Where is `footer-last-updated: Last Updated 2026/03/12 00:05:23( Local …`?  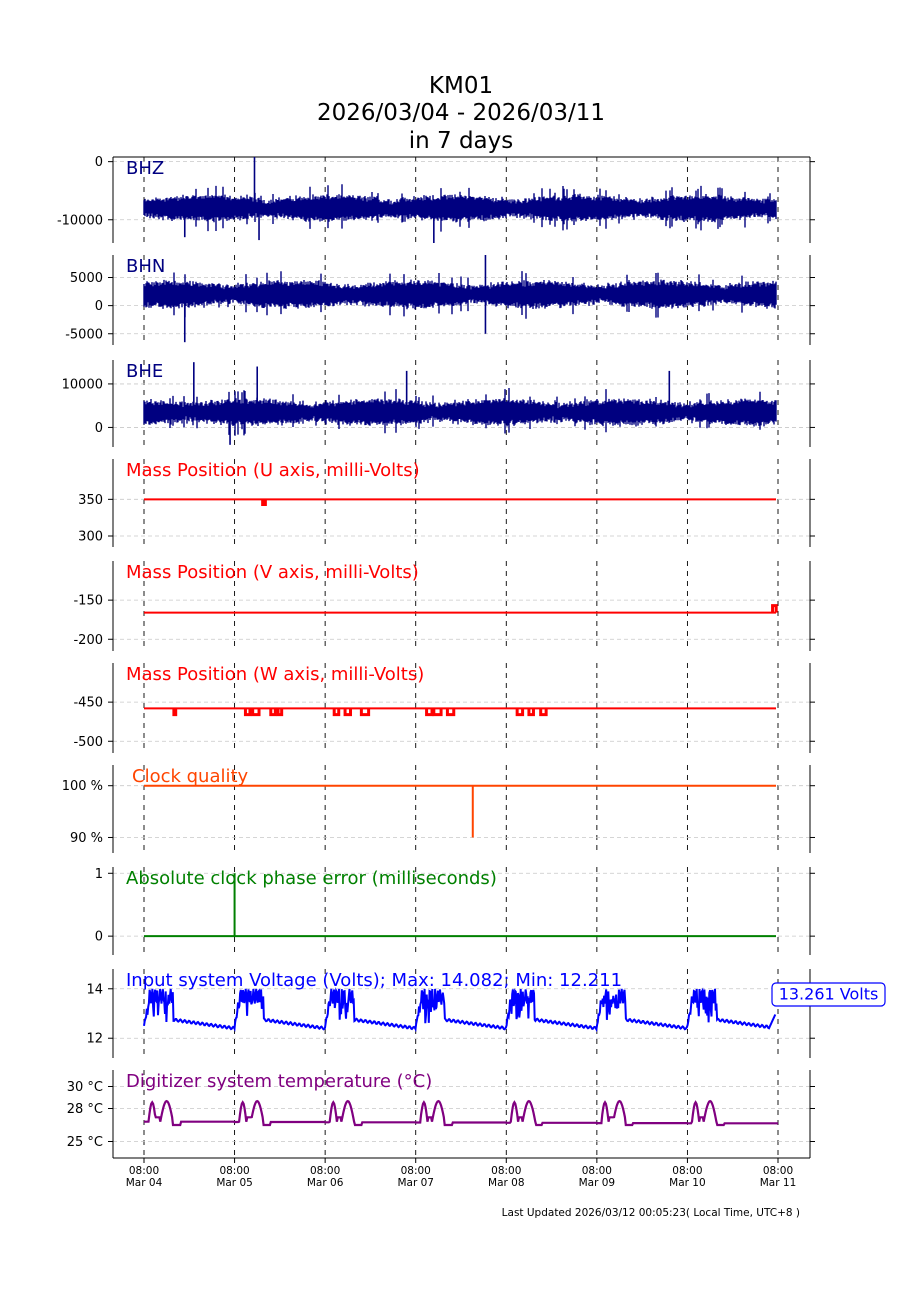
footer-last-updated: Last Updated 2026/03/12 00:05:23( Local … is located at coordinates (651, 1213).